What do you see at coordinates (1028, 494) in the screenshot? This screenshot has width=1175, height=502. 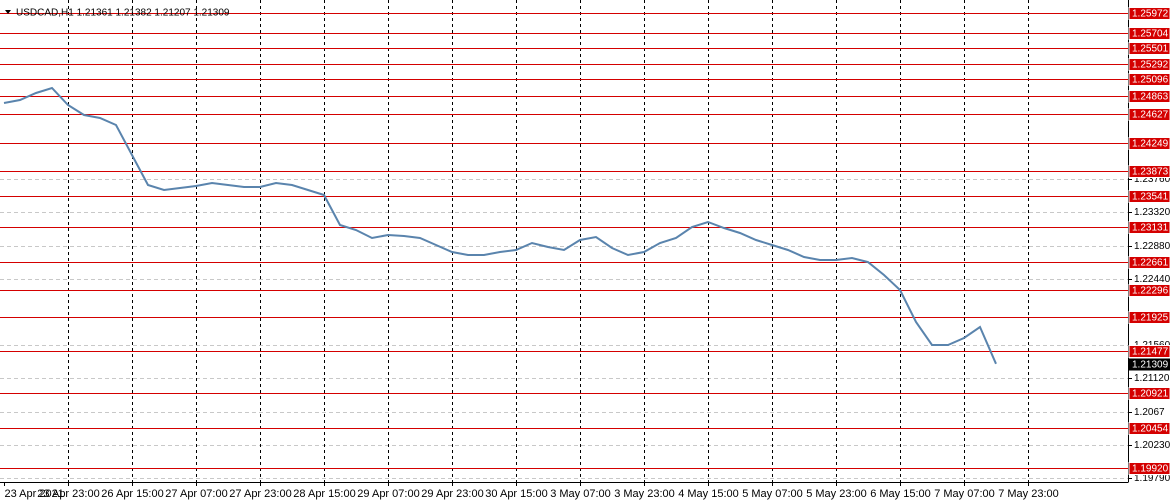 I see `x-tick-label: 7 May 23:00` at bounding box center [1028, 494].